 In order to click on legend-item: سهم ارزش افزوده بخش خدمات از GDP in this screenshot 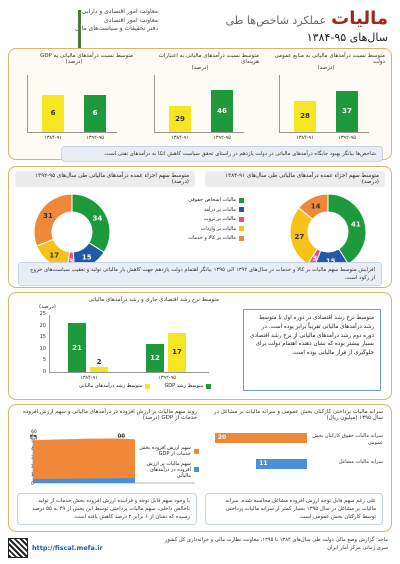, I will do `click(169, 451)`.